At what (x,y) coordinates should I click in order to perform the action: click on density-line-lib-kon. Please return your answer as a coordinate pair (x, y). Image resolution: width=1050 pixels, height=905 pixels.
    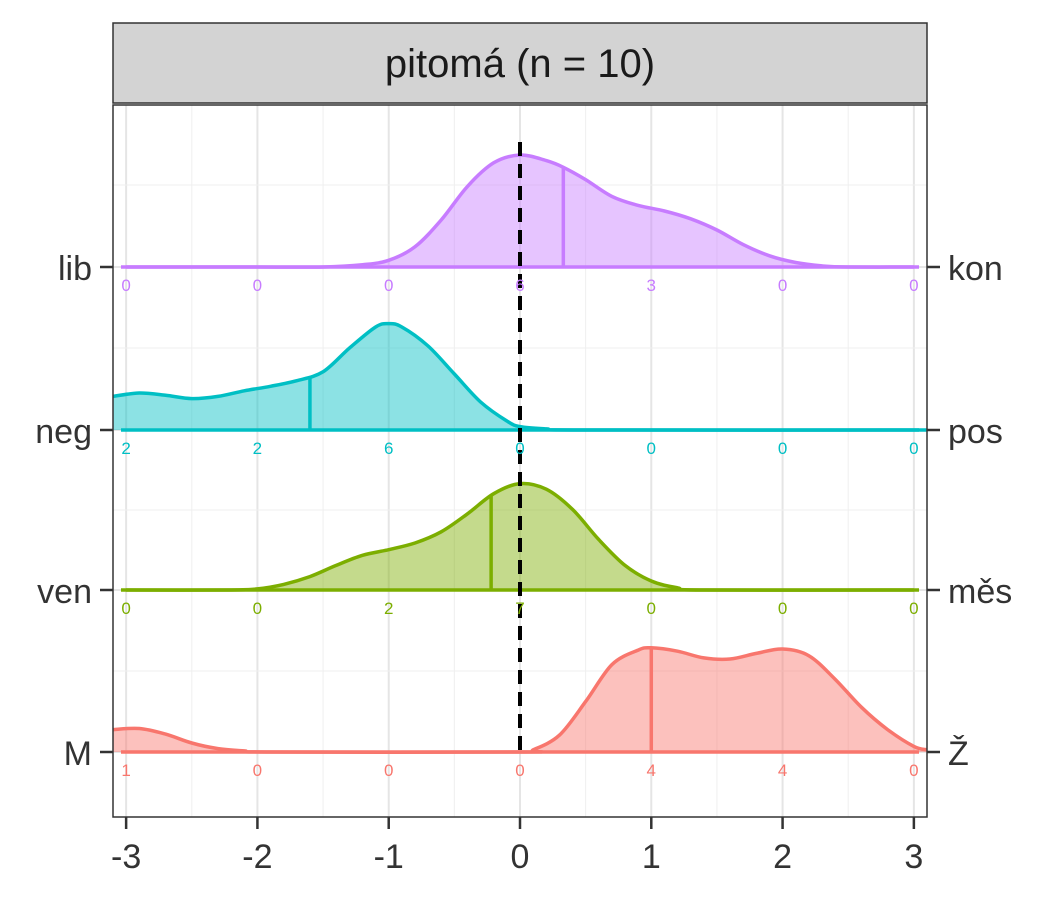
    Looking at the image, I should click on (520, 211).